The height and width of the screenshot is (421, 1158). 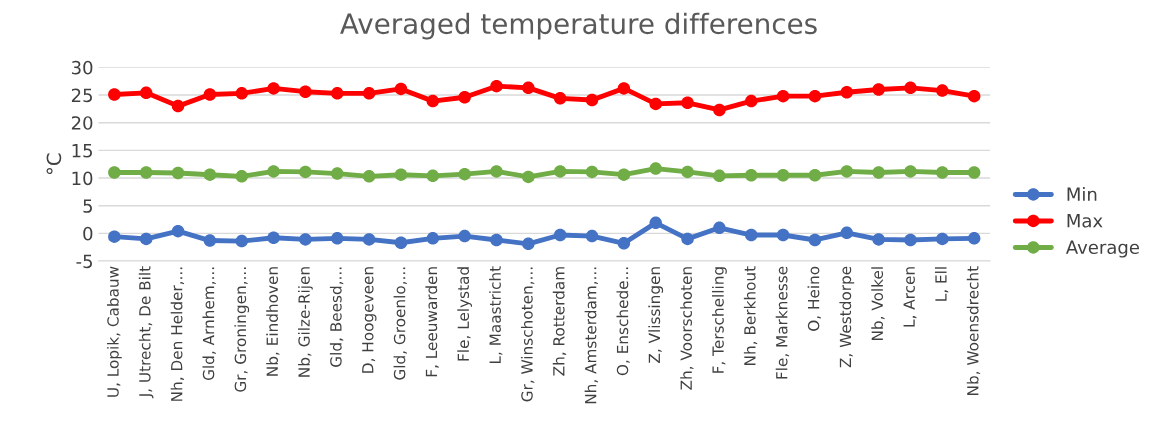 What do you see at coordinates (465, 314) in the screenshot?
I see `x-tick-label: Fle, Lelystad` at bounding box center [465, 314].